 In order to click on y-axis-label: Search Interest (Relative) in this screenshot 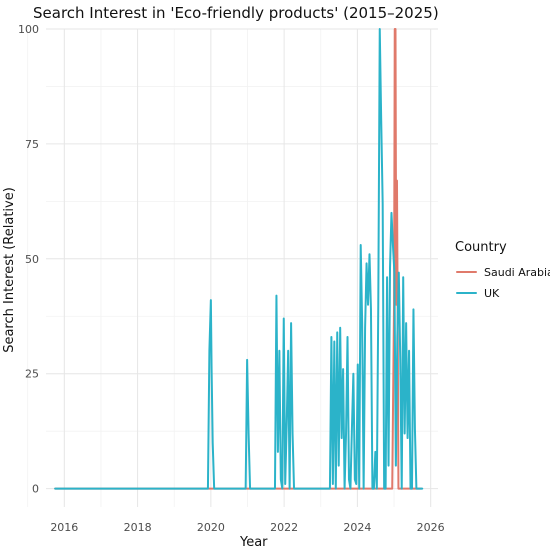, I will do `click(9, 270)`.